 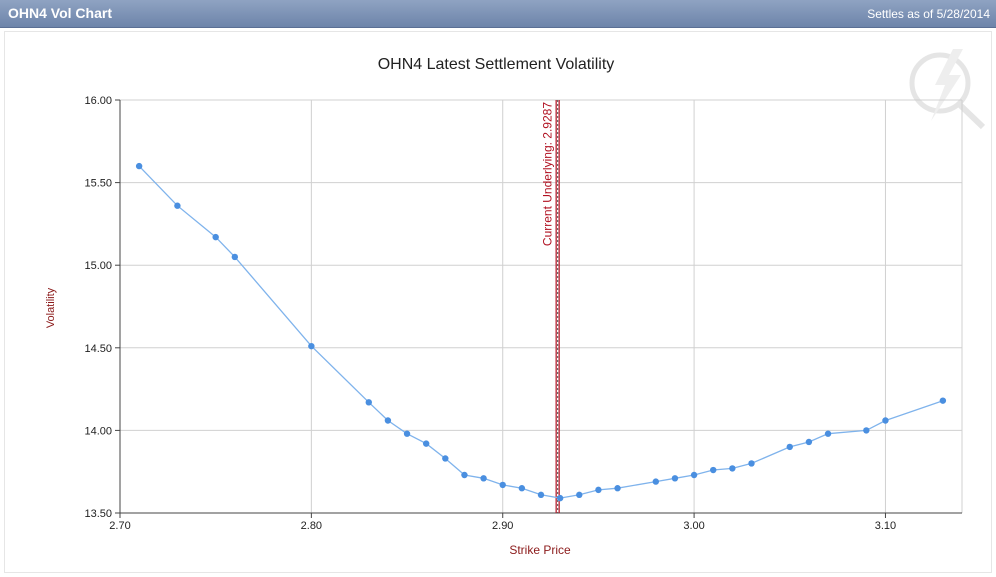 I want to click on settles-date: Settles as of 5/28/2014, so click(x=928, y=14).